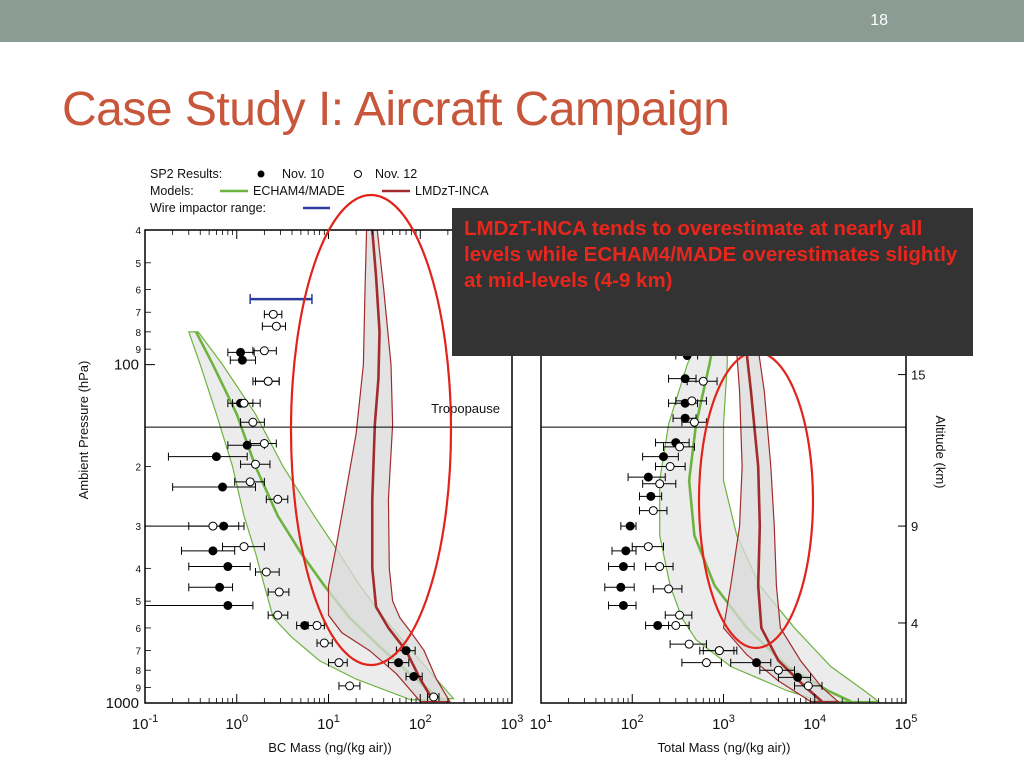 The image size is (1024, 768). What do you see at coordinates (814, 723) in the screenshot?
I see `right-x-tick-label: 10⁴` at bounding box center [814, 723].